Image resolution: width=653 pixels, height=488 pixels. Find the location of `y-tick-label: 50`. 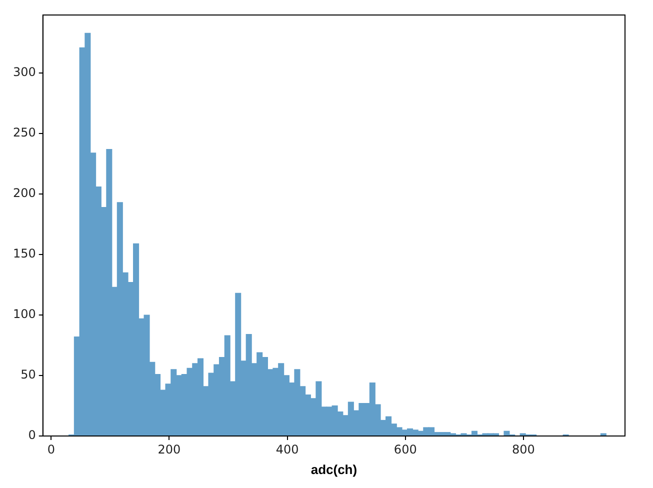

y-tick-label: 50 is located at coordinates (28, 375).